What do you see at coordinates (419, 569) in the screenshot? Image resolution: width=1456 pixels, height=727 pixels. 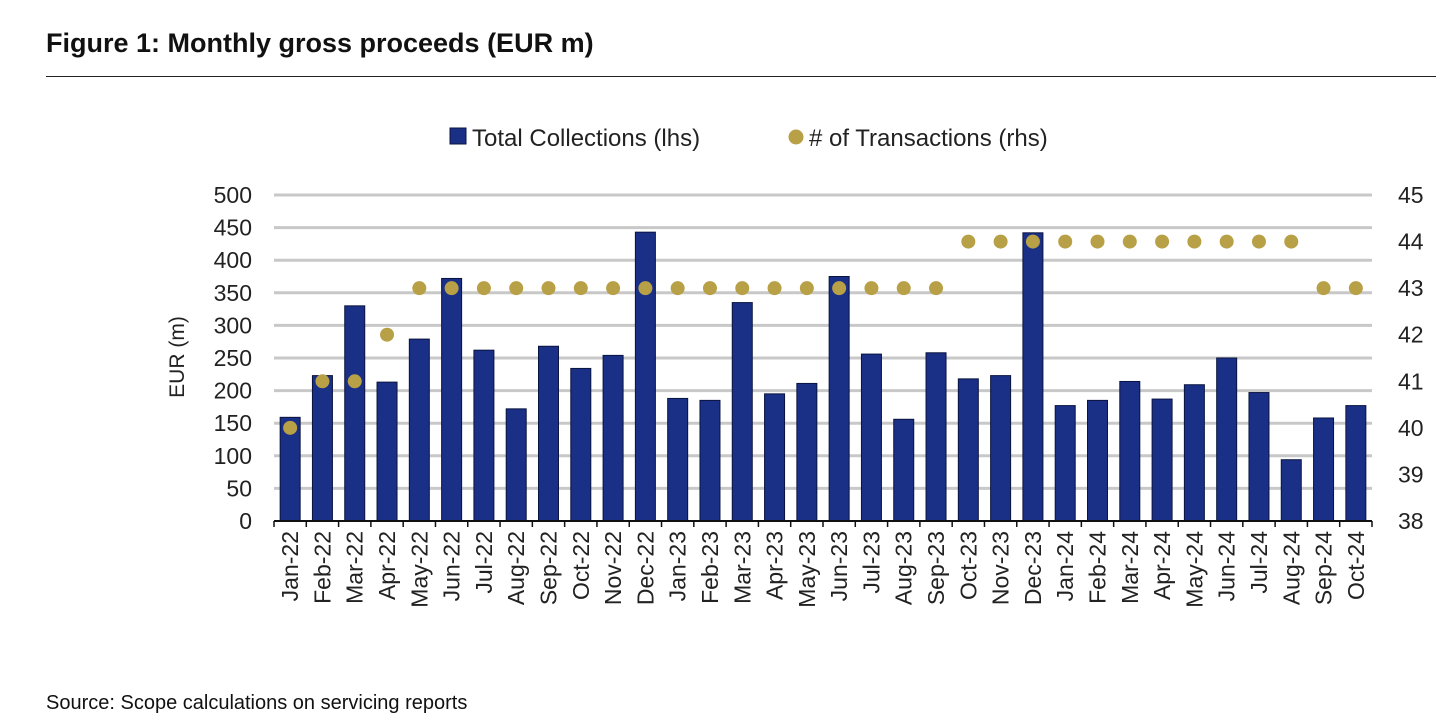 I see `x-tick-label: May-22` at bounding box center [419, 569].